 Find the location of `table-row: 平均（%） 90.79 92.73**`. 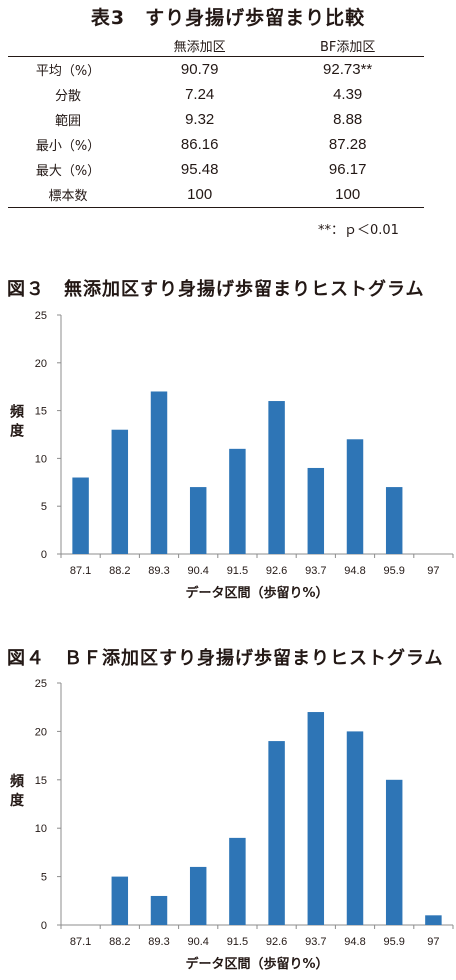

table-row: 平均（%） 90.79 92.73** is located at coordinates (216, 70).